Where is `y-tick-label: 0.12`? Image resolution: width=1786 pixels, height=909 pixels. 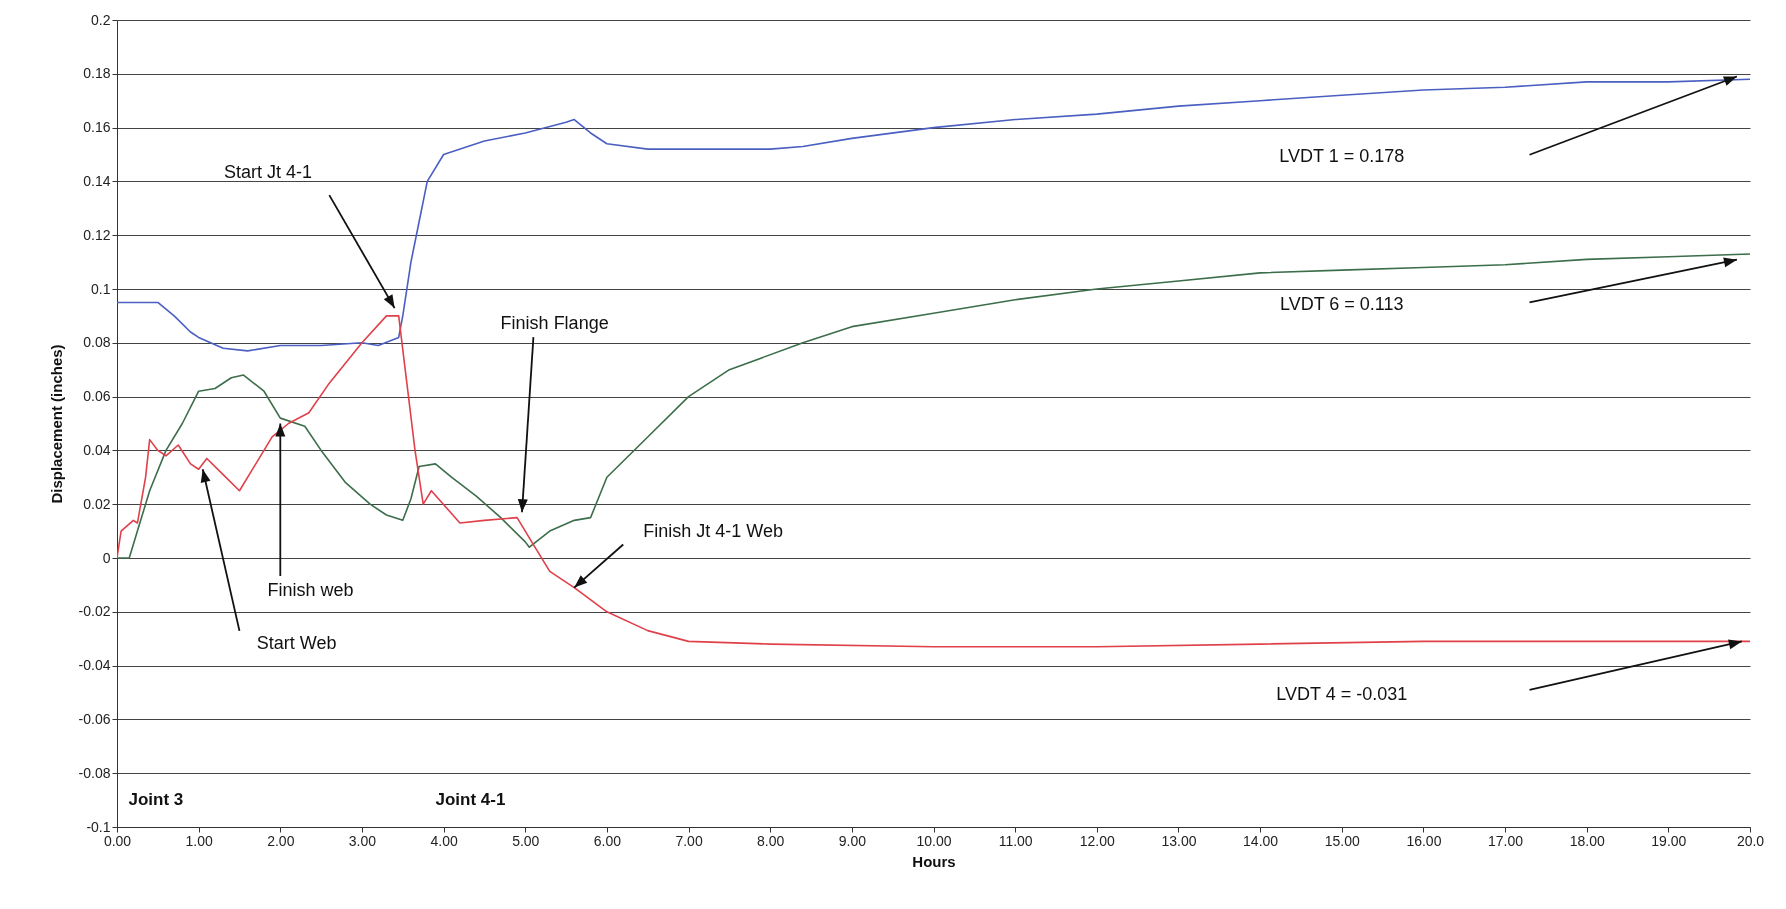 y-tick-label: 0.12 is located at coordinates (97, 234).